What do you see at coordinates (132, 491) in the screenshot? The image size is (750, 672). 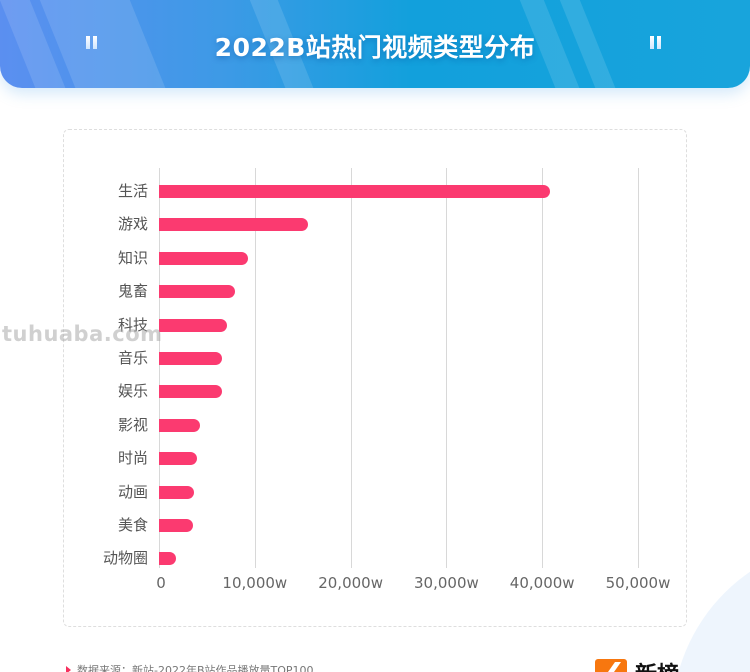 I see `category-label: 动画` at bounding box center [132, 491].